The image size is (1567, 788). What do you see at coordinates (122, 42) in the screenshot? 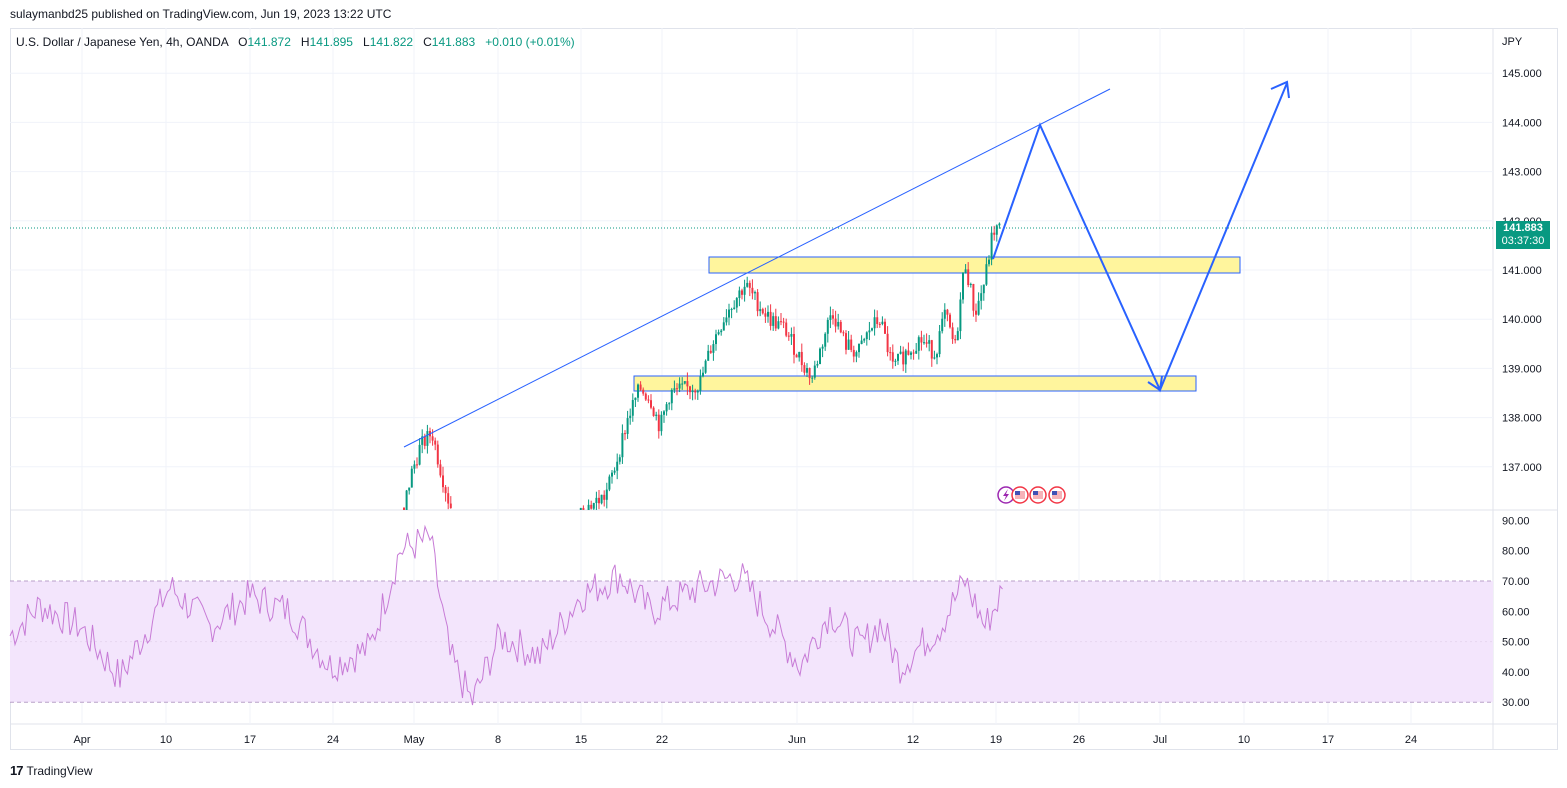
I see `symbol-name: U.S. Dollar / Japanese Yen, 4h, OANDA` at bounding box center [122, 42].